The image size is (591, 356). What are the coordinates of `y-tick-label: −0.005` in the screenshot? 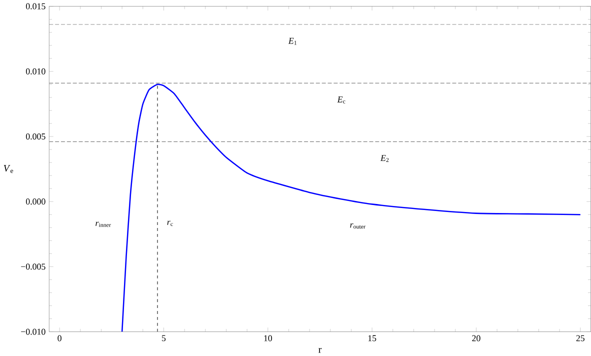 It's located at (33, 267).